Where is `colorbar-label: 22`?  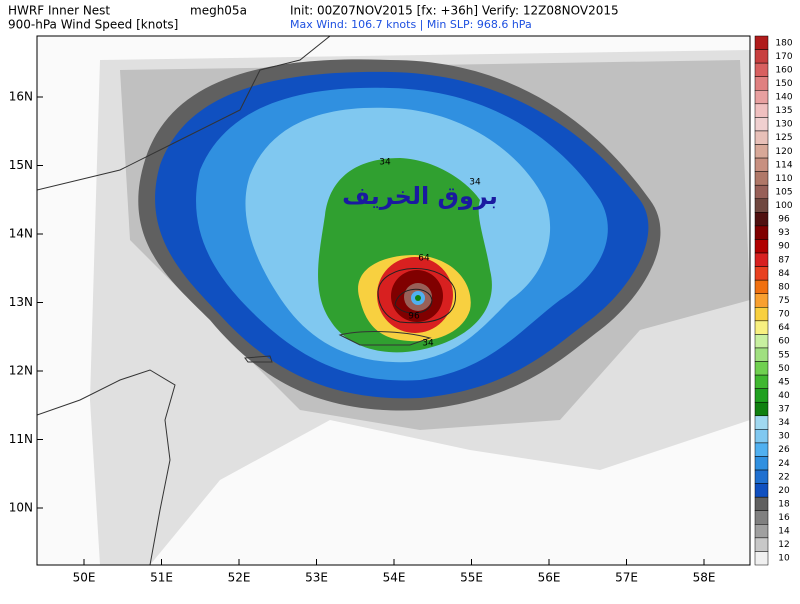 colorbar-label: 22 is located at coordinates (783, 477).